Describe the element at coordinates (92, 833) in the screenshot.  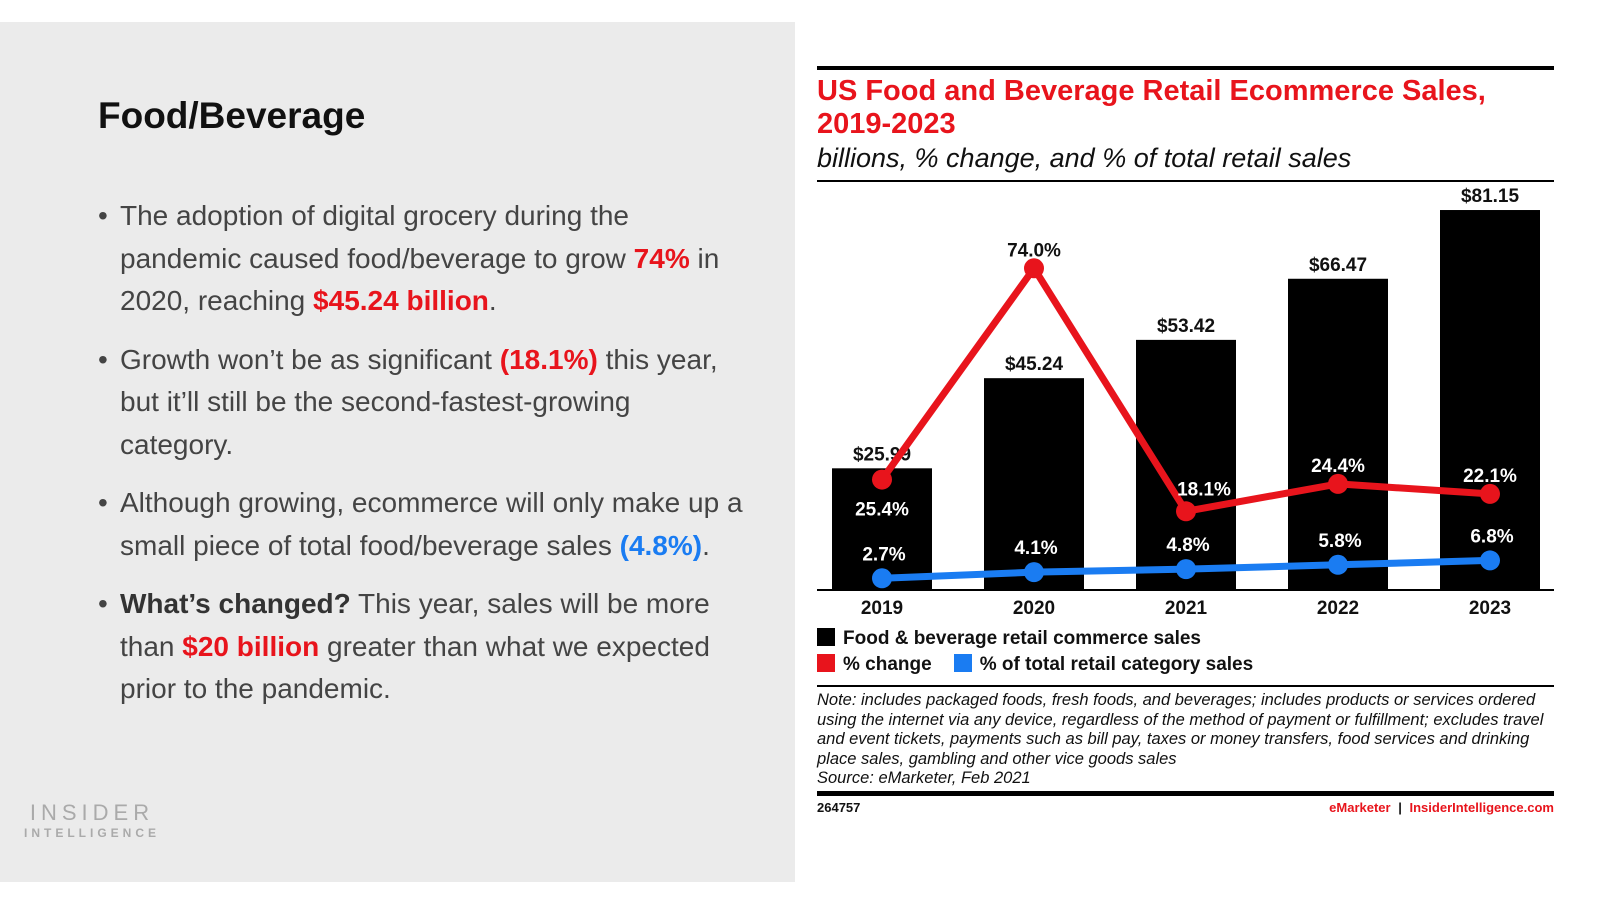
I see `logo-line2: INTELLIGENCE` at that location.